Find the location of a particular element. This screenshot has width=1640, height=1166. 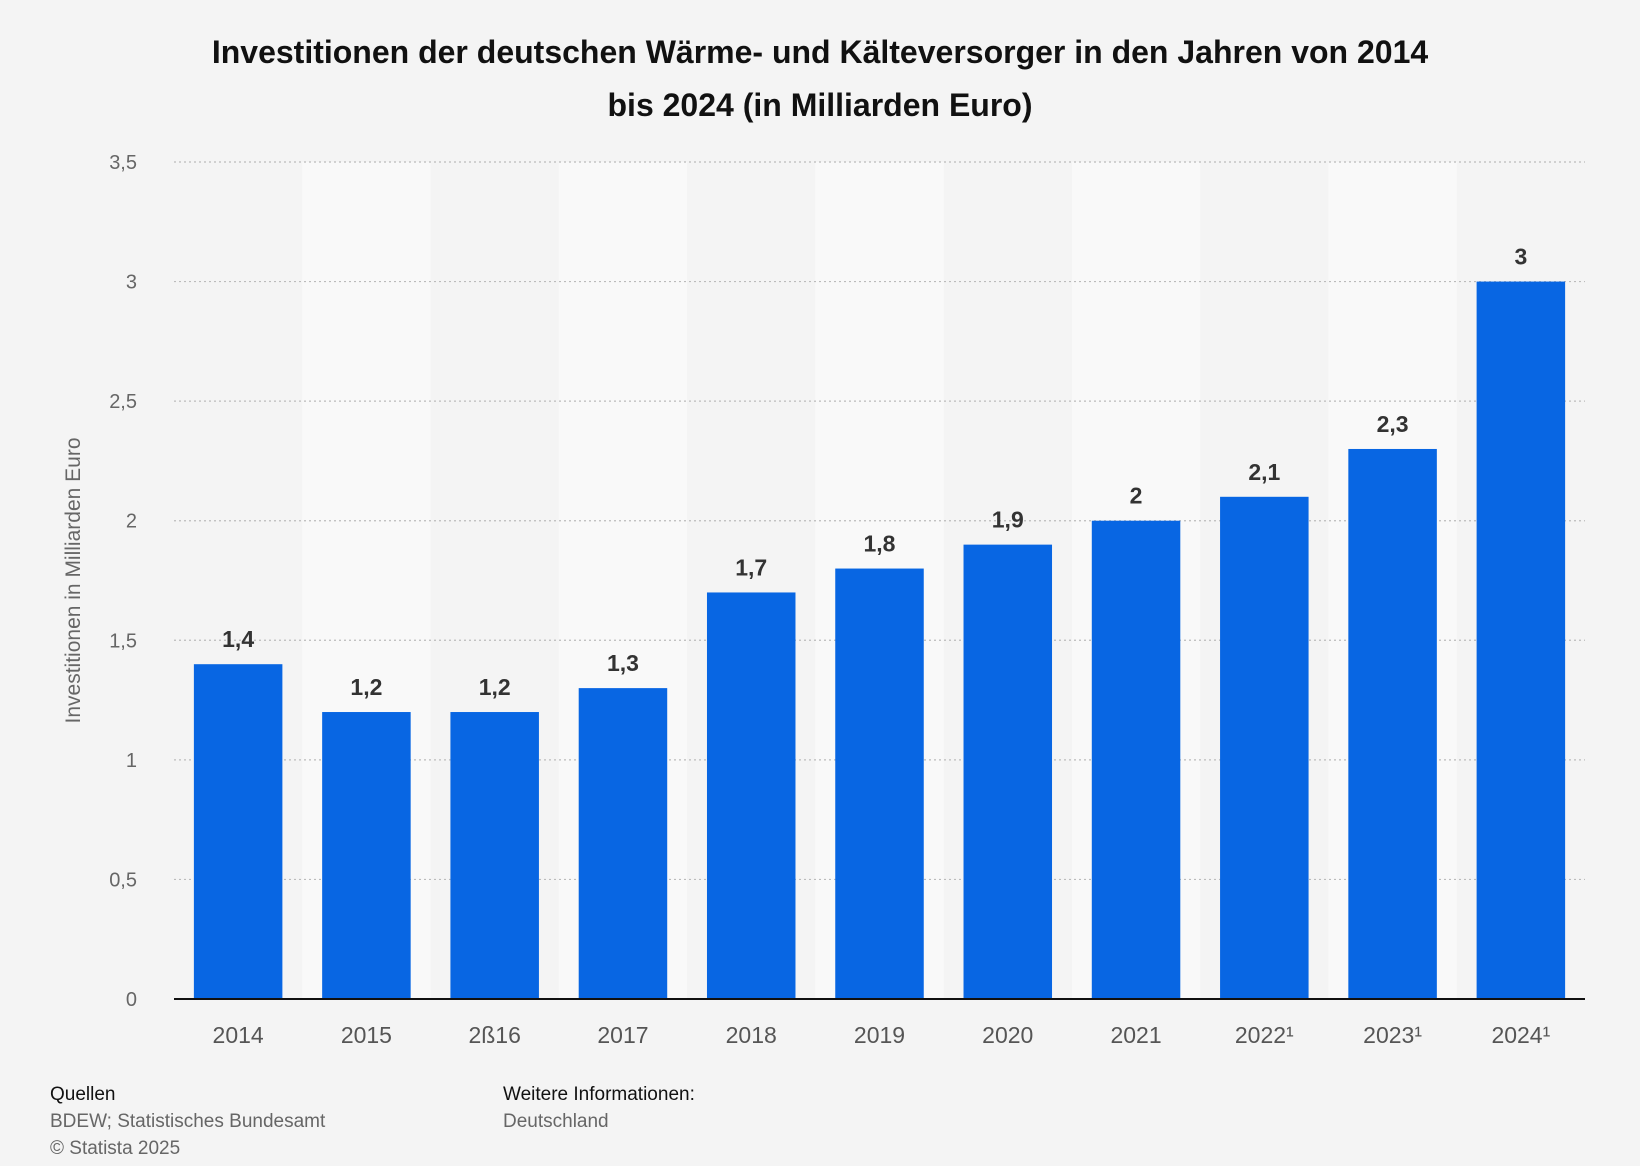

x-tick-label: 2020 is located at coordinates (1007, 1035).